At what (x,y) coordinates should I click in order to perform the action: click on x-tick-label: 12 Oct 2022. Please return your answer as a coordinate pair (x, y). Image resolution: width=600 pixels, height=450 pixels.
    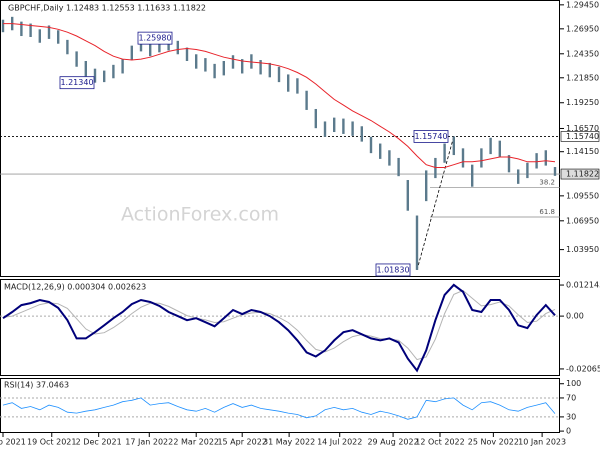
    Looking at the image, I should click on (439, 442).